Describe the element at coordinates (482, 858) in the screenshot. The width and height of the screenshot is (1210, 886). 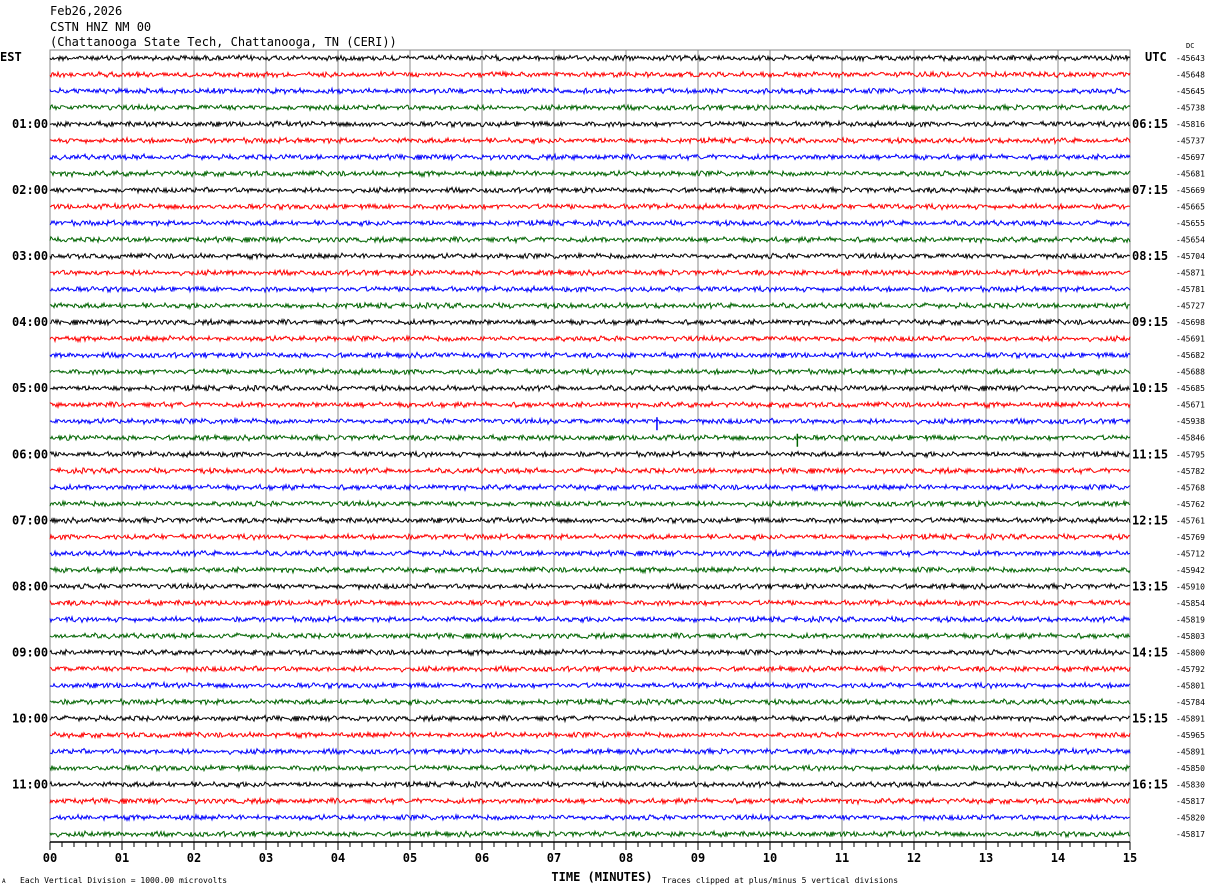
I see `x-tick-label: 06` at that location.